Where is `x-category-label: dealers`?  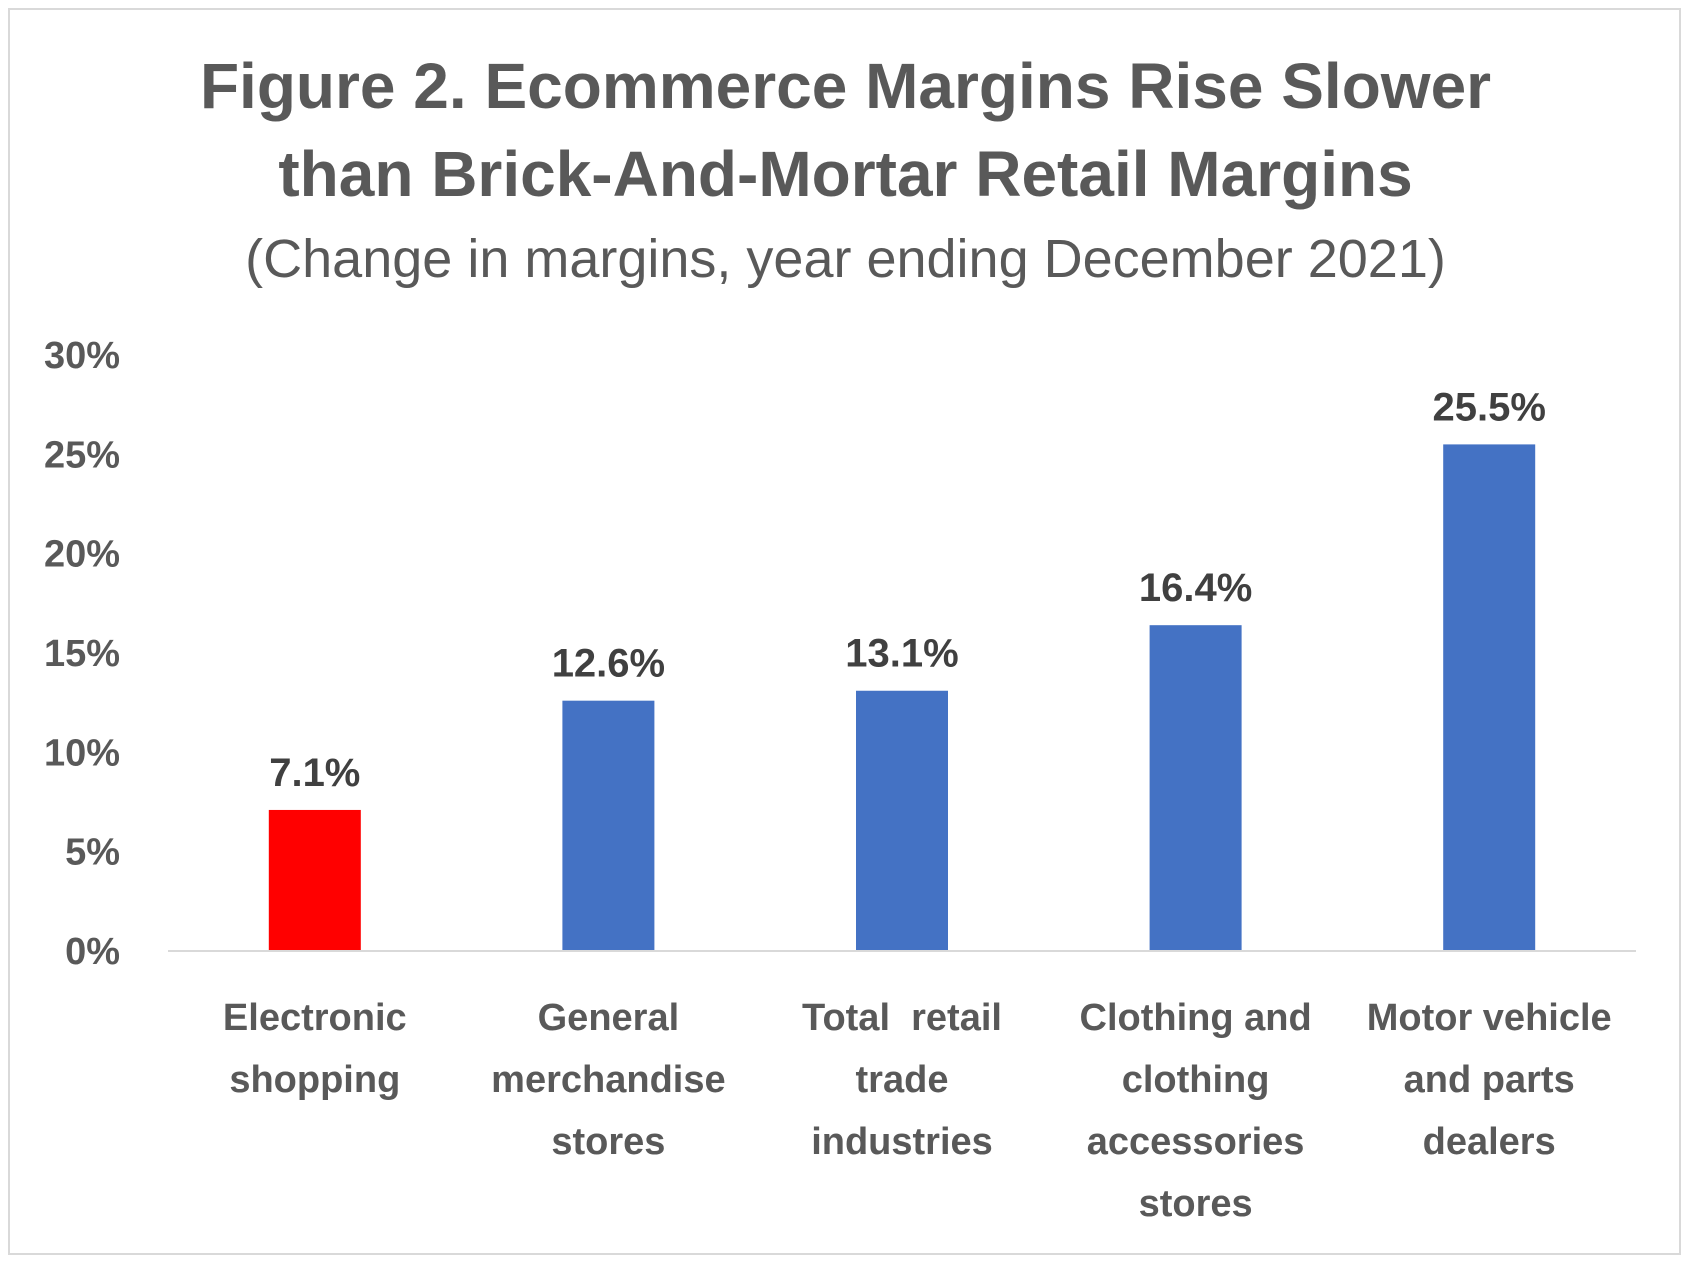 x-category-label: dealers is located at coordinates (1489, 1142).